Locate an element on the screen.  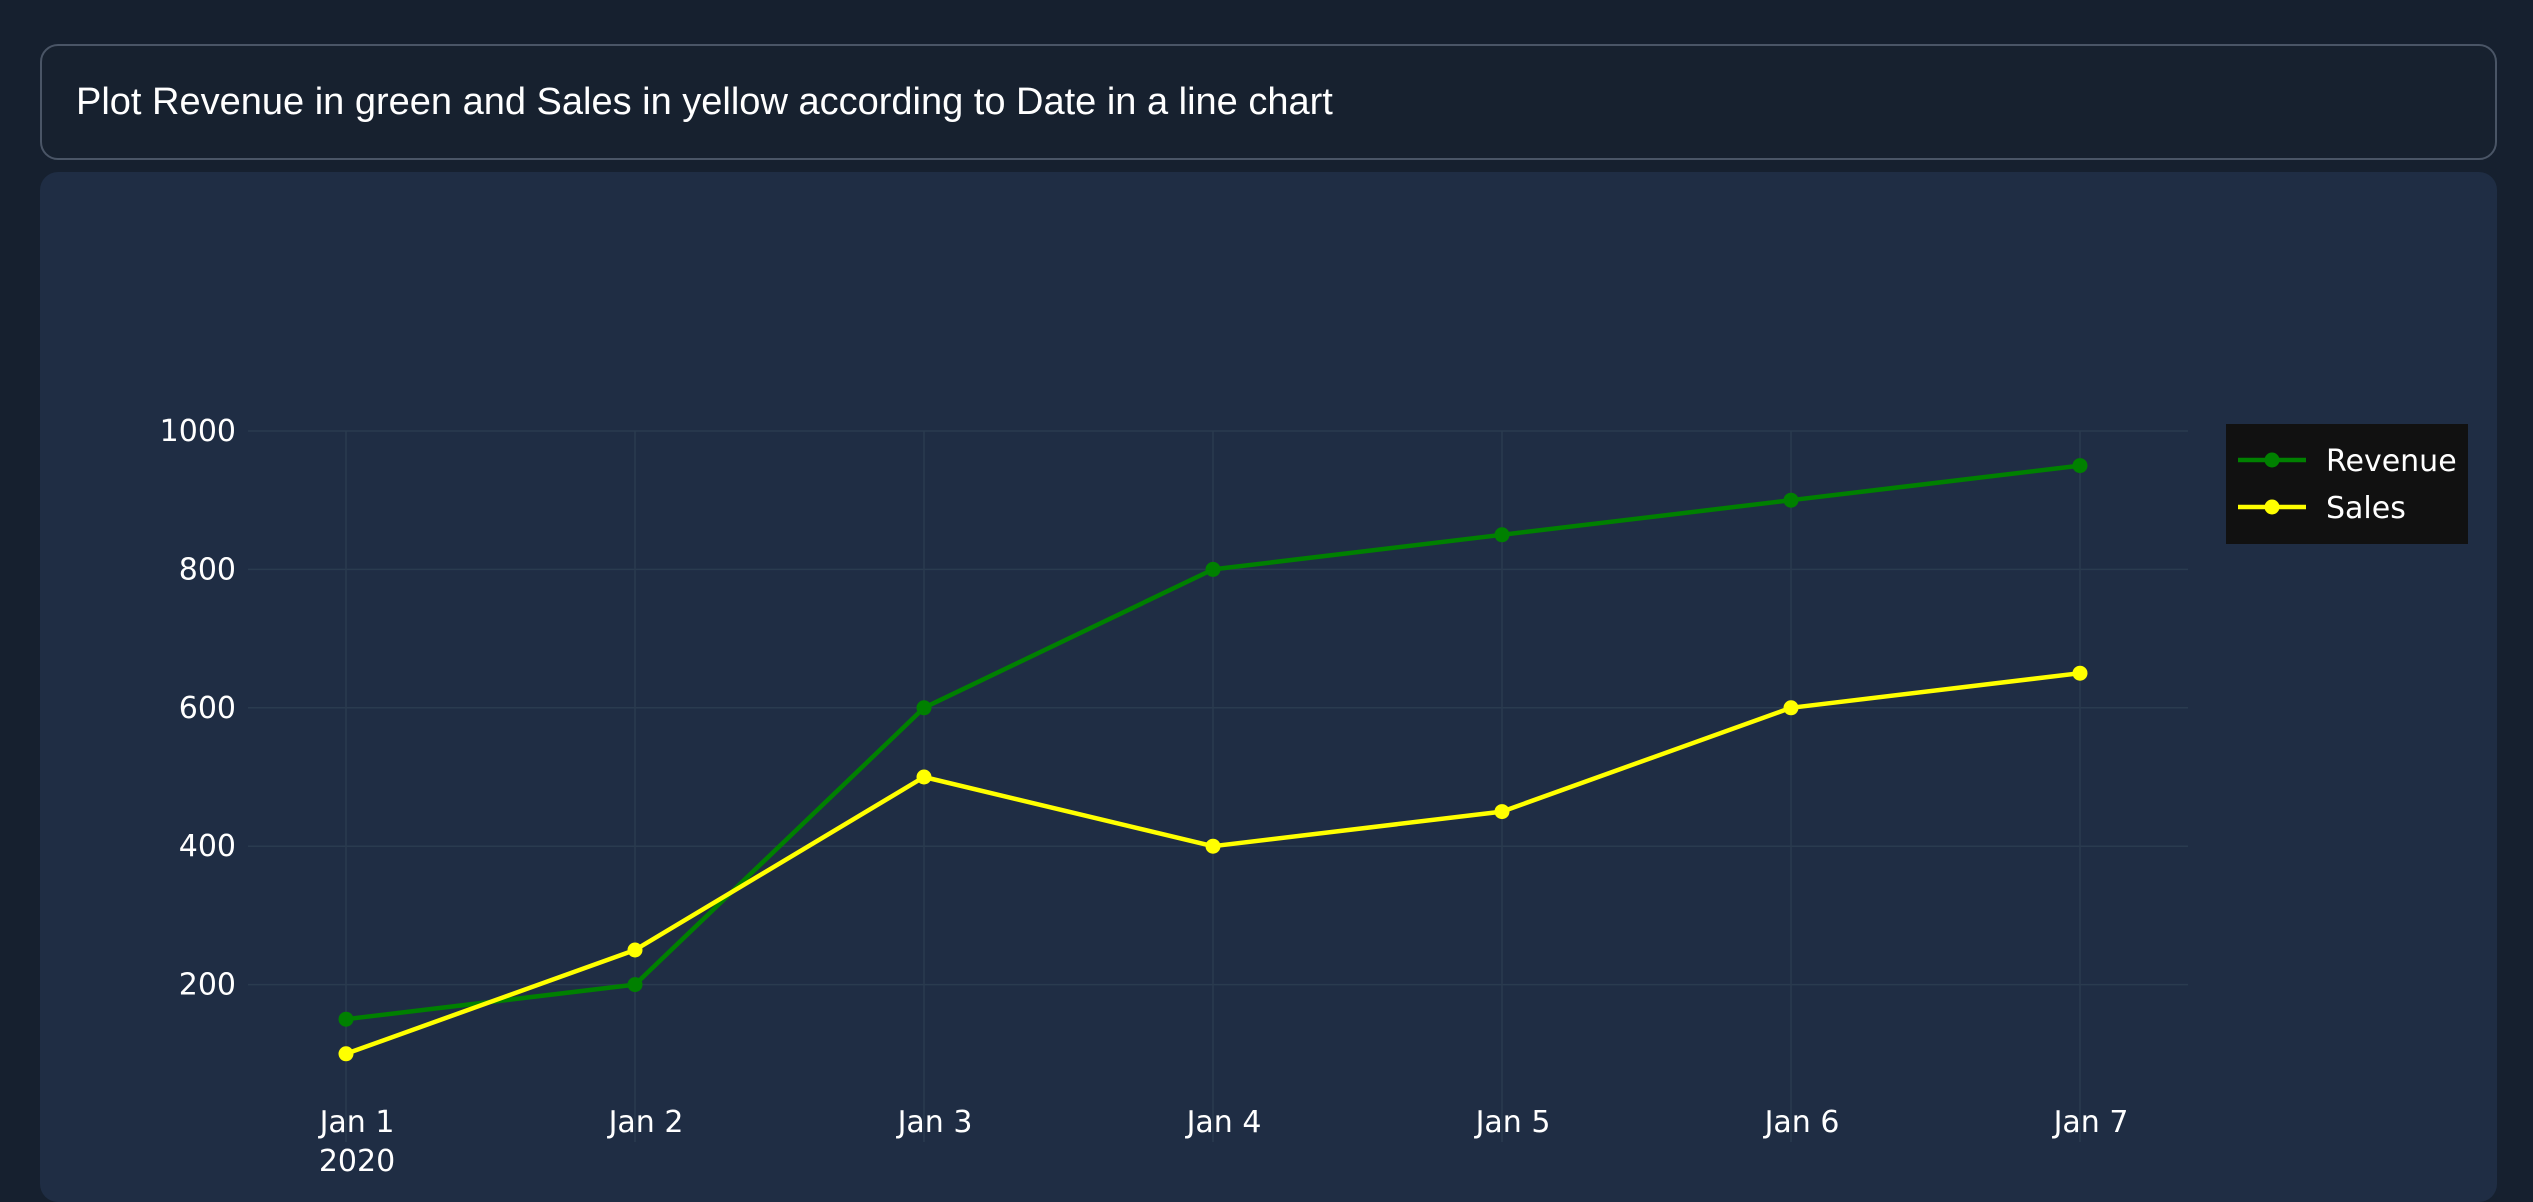
y-tick-label: 400 is located at coordinates (207, 846).